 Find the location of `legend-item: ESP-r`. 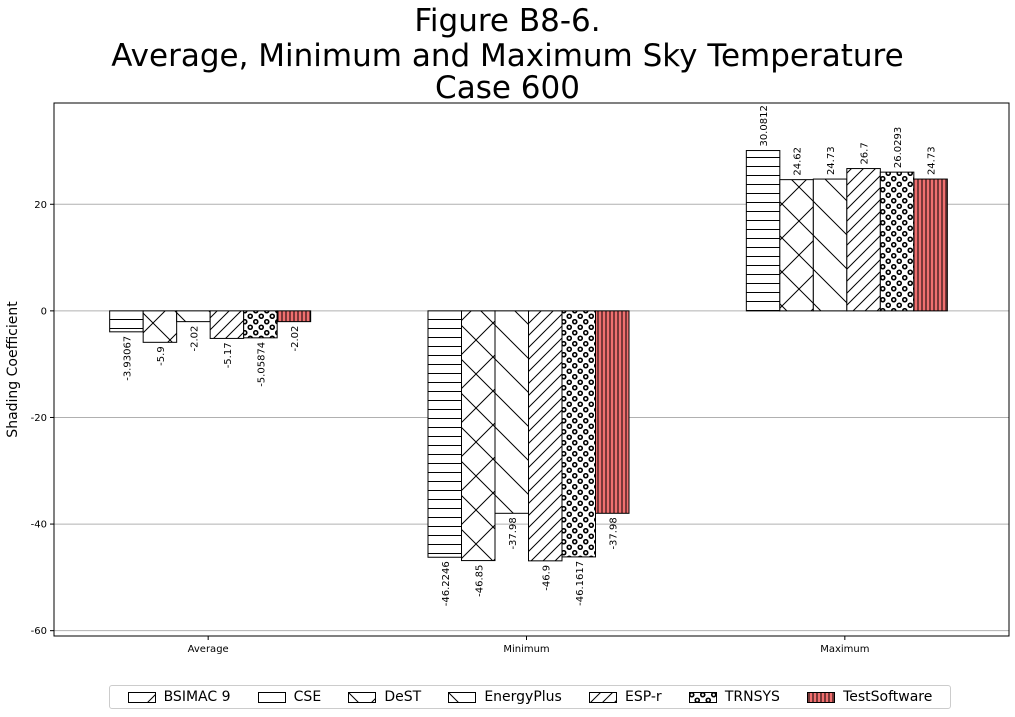

legend-item: ESP-r is located at coordinates (625, 697).